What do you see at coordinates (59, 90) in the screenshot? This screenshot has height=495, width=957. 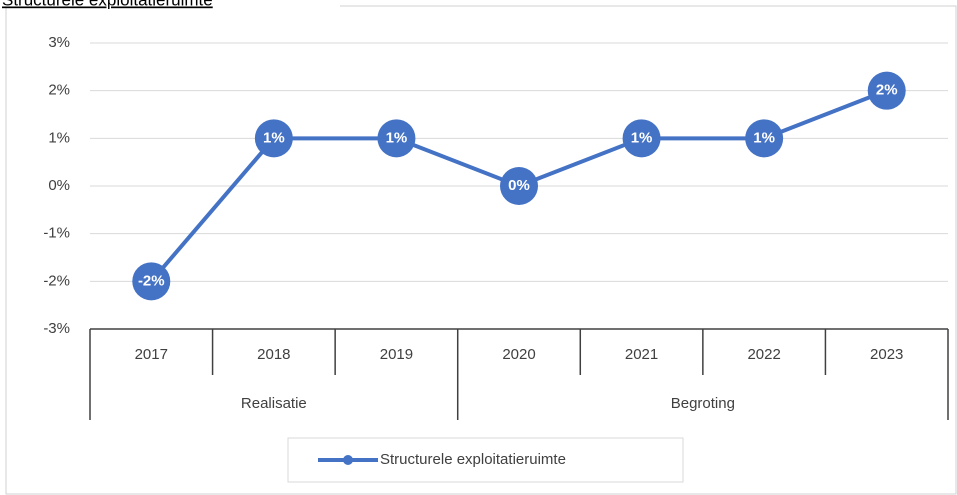 I see `y-tick-label: 2%` at bounding box center [59, 90].